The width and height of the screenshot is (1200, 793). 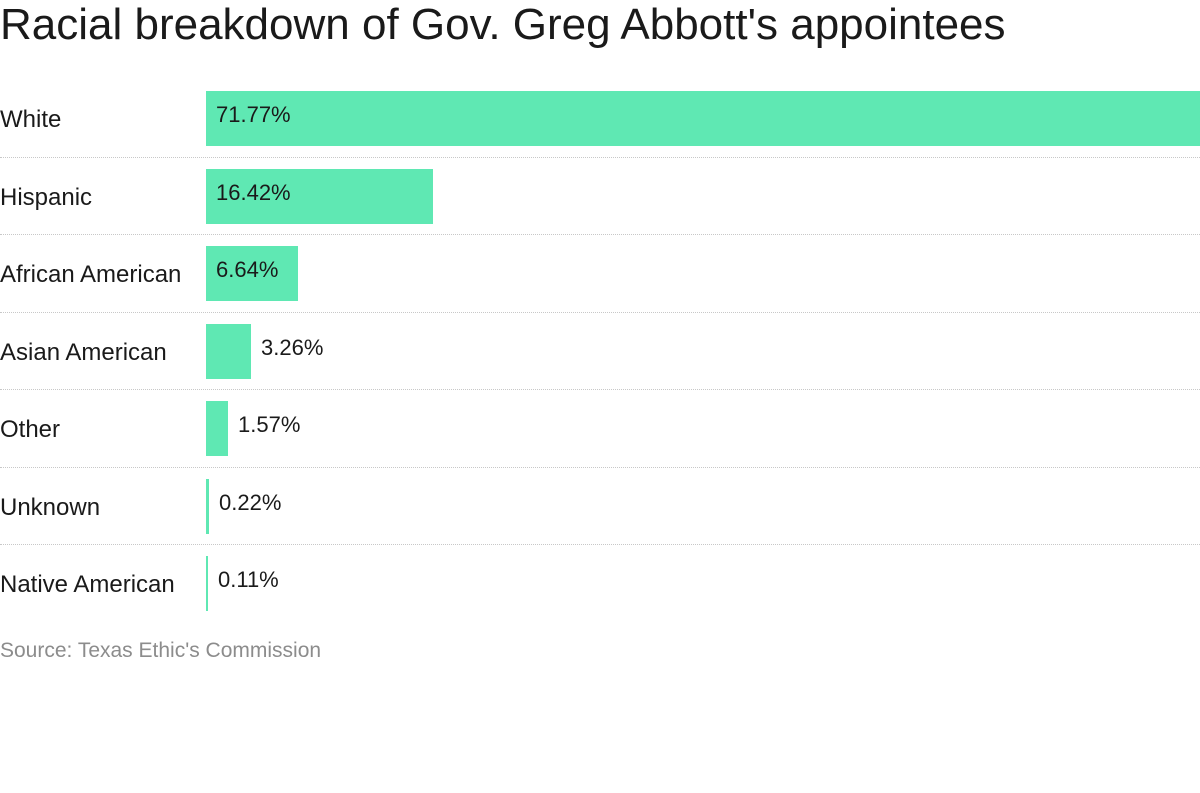 What do you see at coordinates (269, 424) in the screenshot?
I see `value-label-other: 1.57%` at bounding box center [269, 424].